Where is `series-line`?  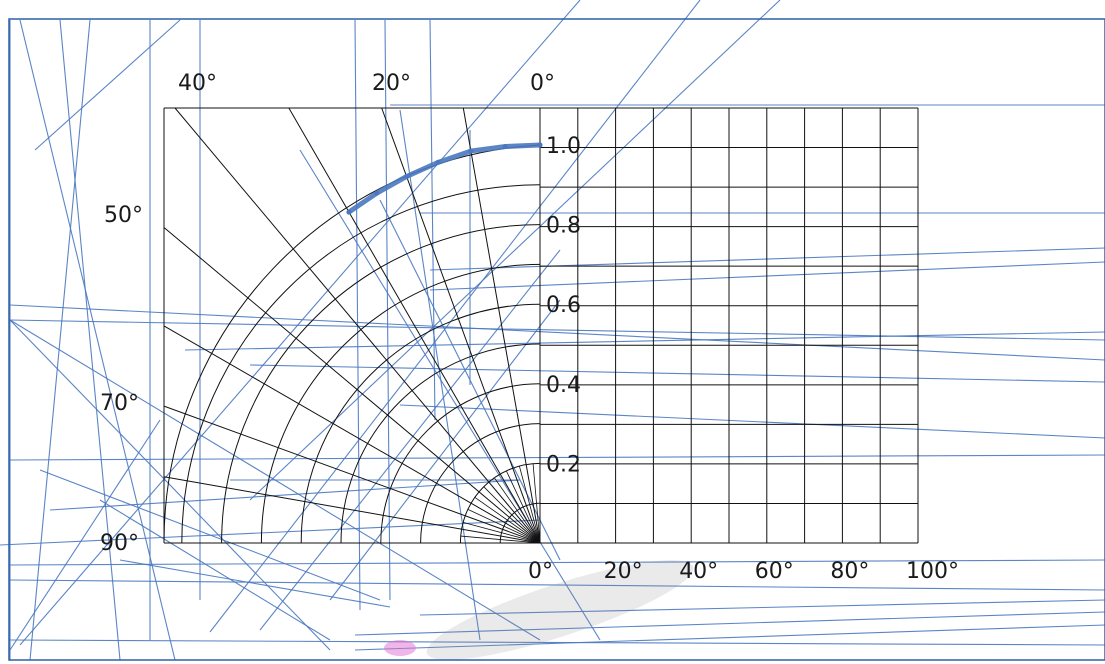 series-line is located at coordinates (444, 178).